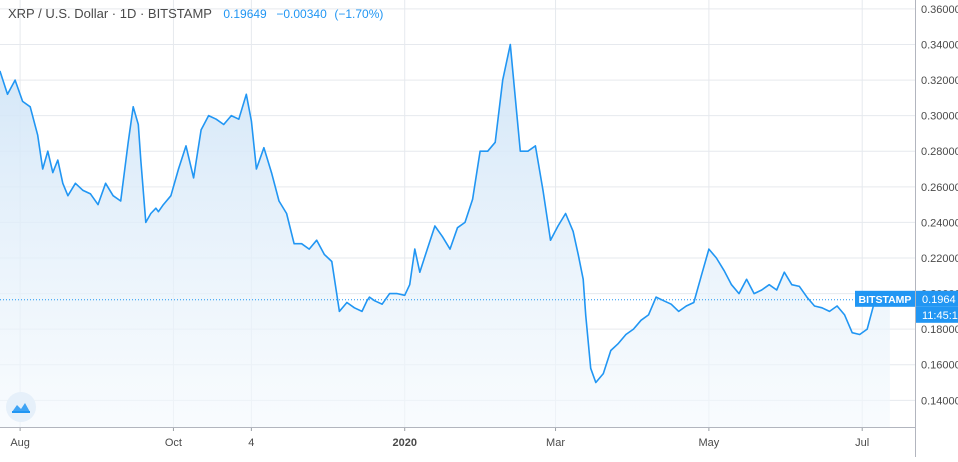 Image resolution: width=958 pixels, height=462 pixels. I want to click on x-tick-label: Aug, so click(20, 443).